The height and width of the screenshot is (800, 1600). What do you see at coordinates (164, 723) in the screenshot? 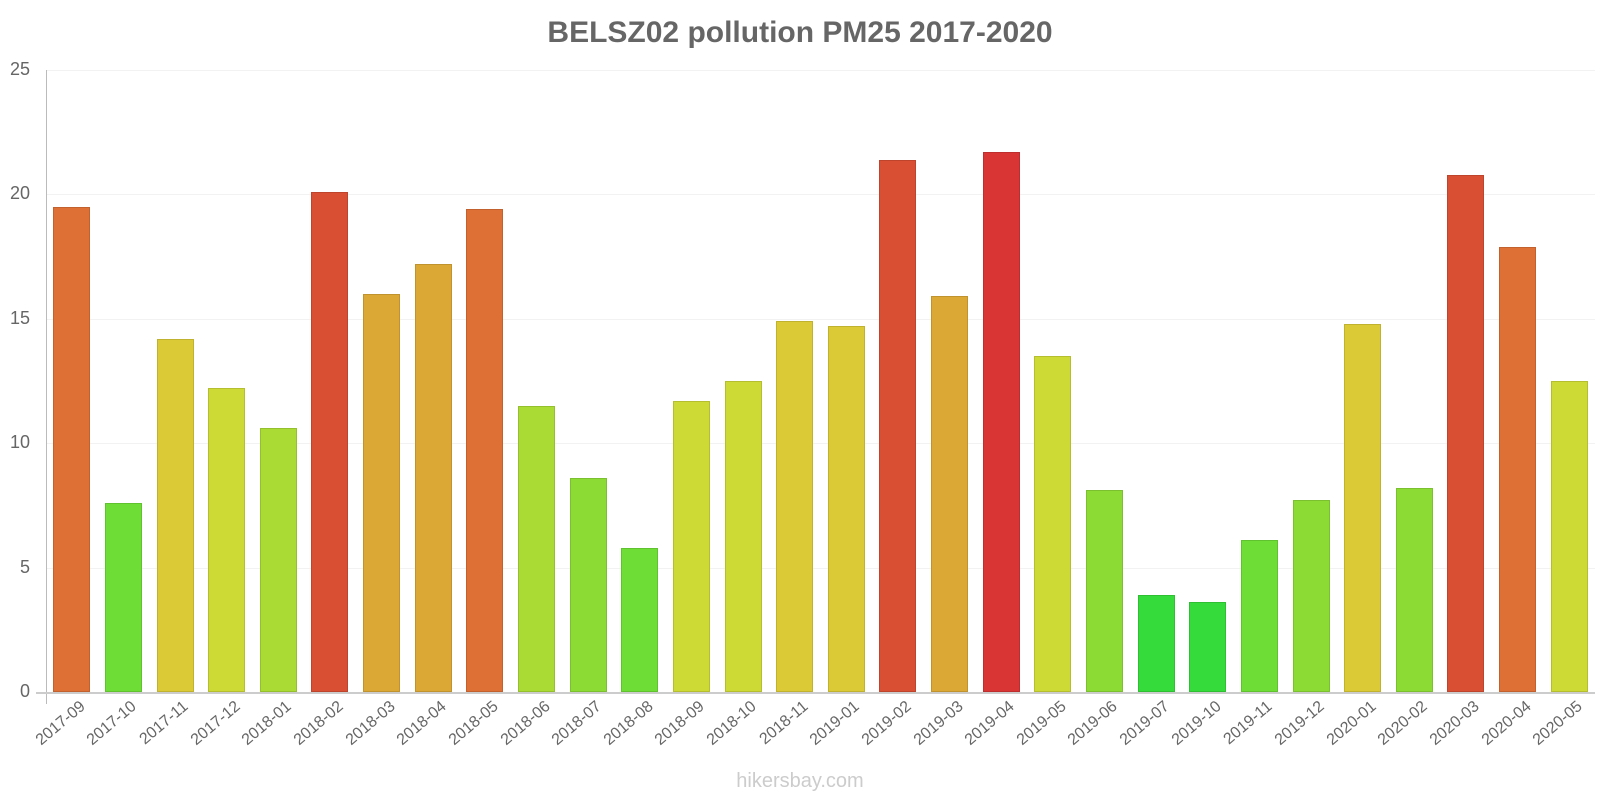
I see `x-tick-label: 2017-11` at bounding box center [164, 723].